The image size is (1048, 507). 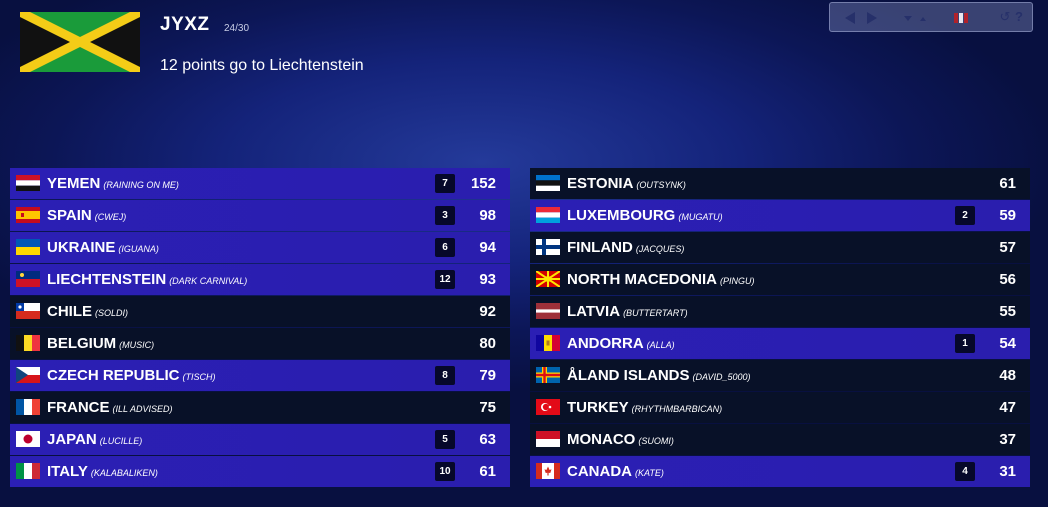 What do you see at coordinates (780, 247) in the screenshot?
I see `country-row-finland: FINLAND (JACQUES) 57` at bounding box center [780, 247].